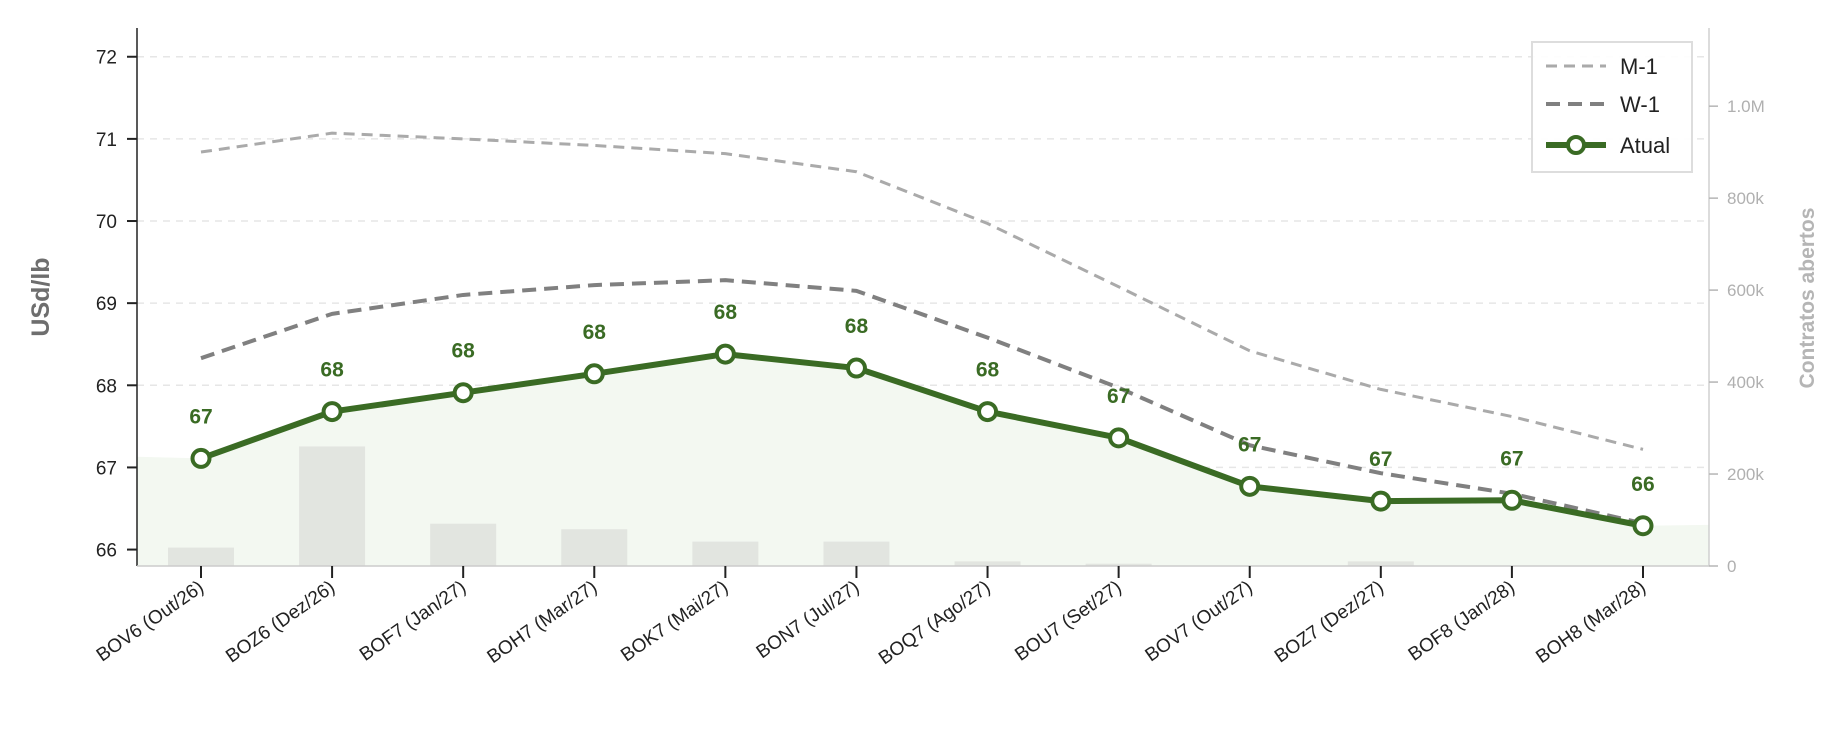 Image resolution: width=1846 pixels, height=734 pixels. What do you see at coordinates (1746, 106) in the screenshot?
I see `y2-tick-label: 1.0M` at bounding box center [1746, 106].